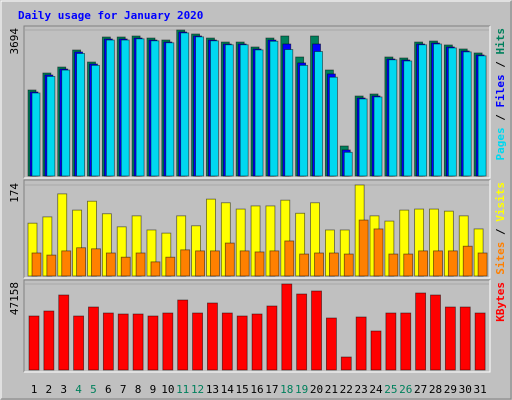  Describe the element at coordinates (316, 389) in the screenshot. I see `x-tick-label: 20` at that location.